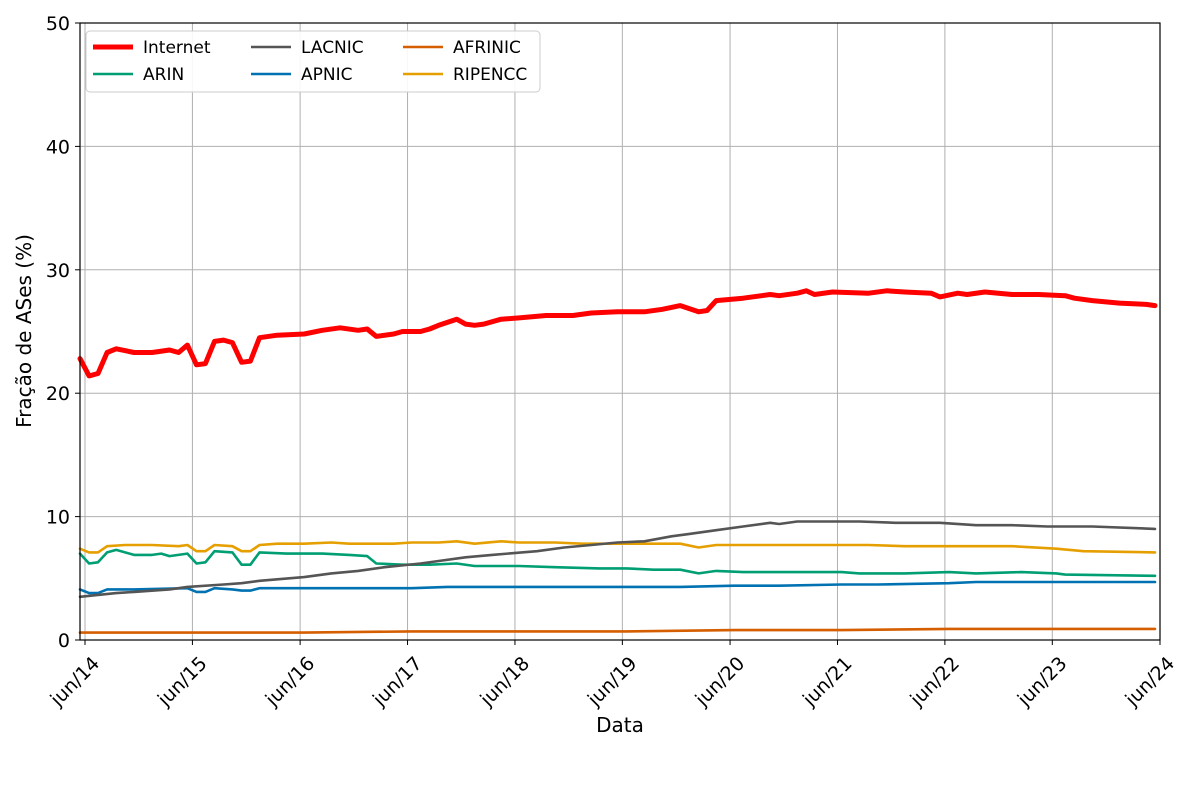 Image resolution: width=1200 pixels, height=800 pixels. I want to click on series-line-lacnic, so click(617, 559).